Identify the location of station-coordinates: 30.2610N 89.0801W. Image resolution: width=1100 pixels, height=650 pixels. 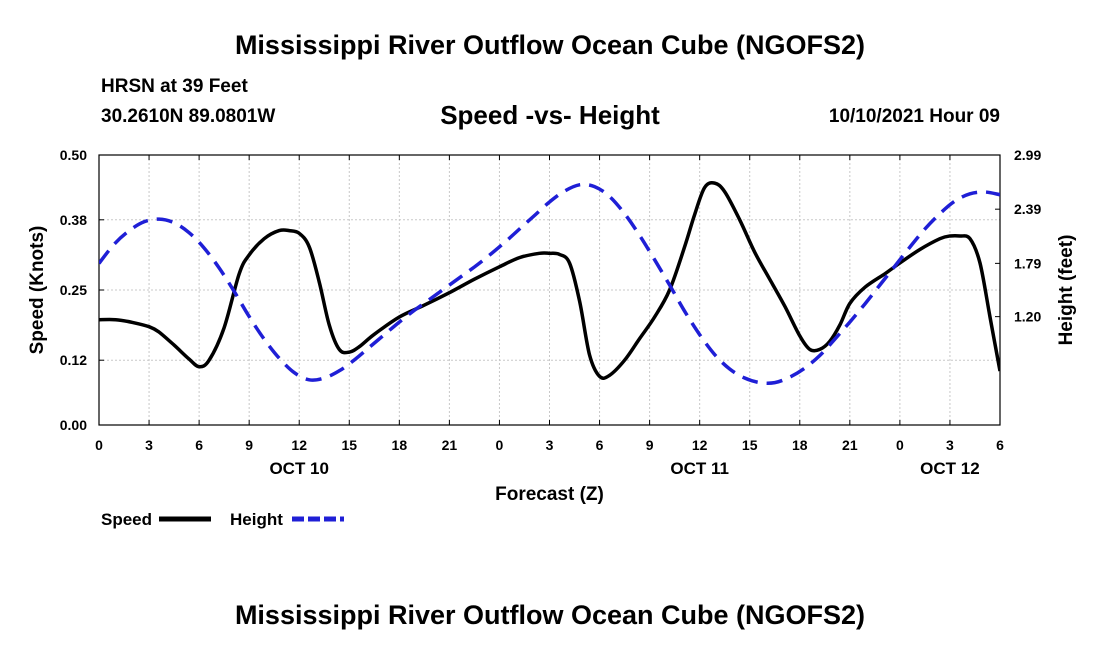
(188, 116).